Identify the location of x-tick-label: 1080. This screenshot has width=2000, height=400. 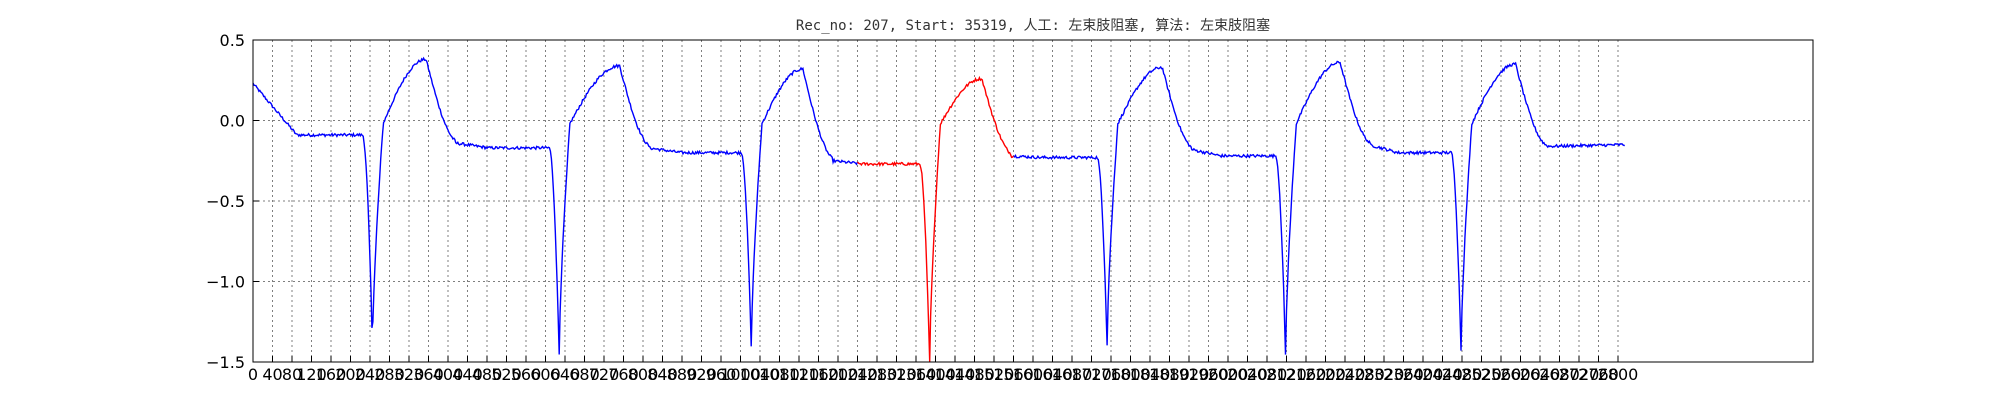
(779, 374).